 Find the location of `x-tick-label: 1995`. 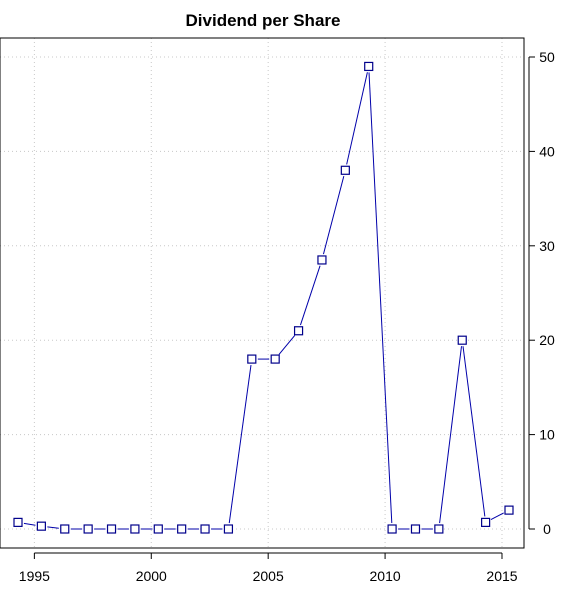

x-tick-label: 1995 is located at coordinates (34, 576).